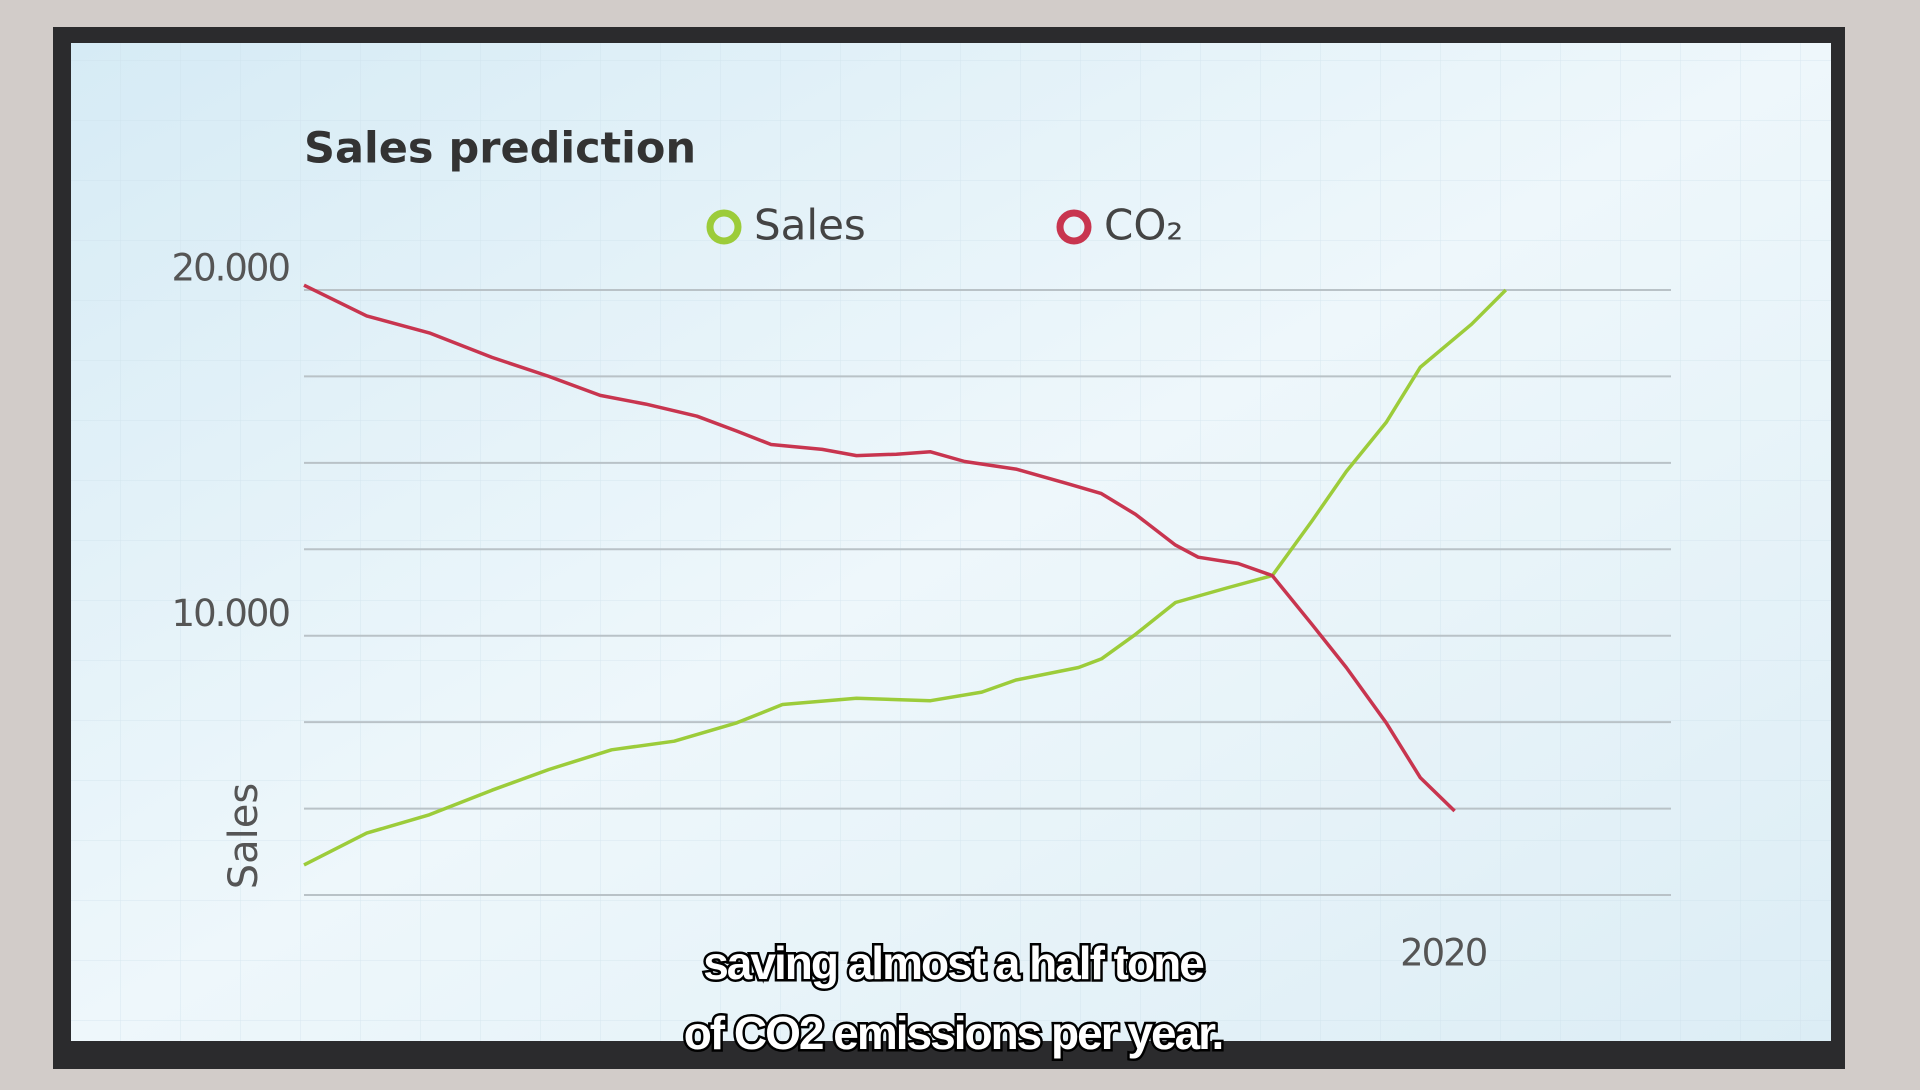 This screenshot has width=1920, height=1090. I want to click on legend-label: Sales, so click(810, 225).